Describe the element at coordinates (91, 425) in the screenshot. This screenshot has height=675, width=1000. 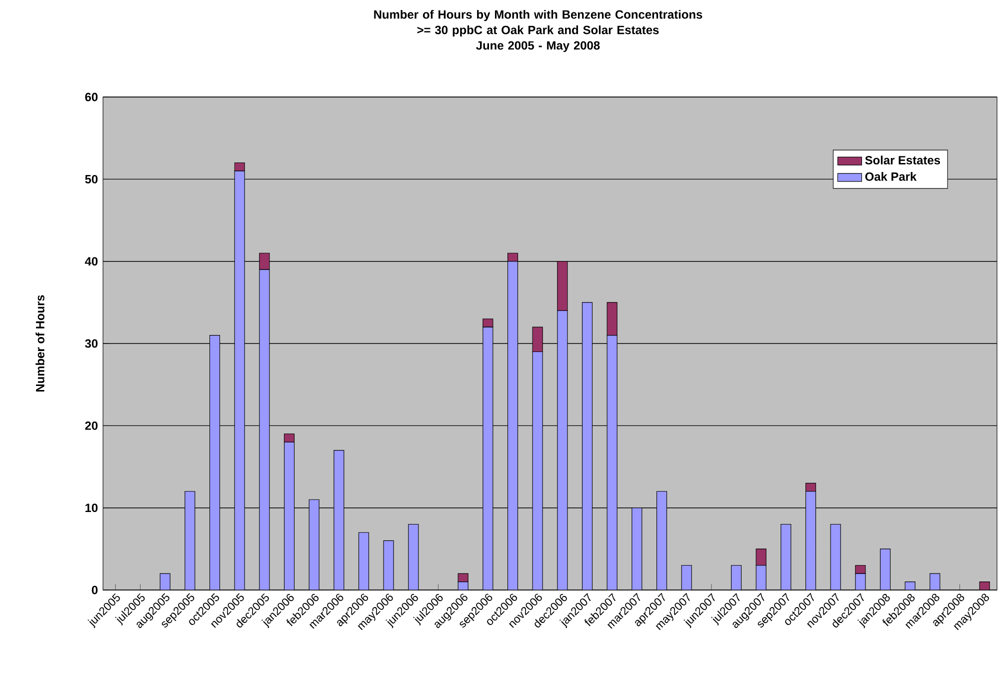
I see `y-tick-label: 20` at that location.